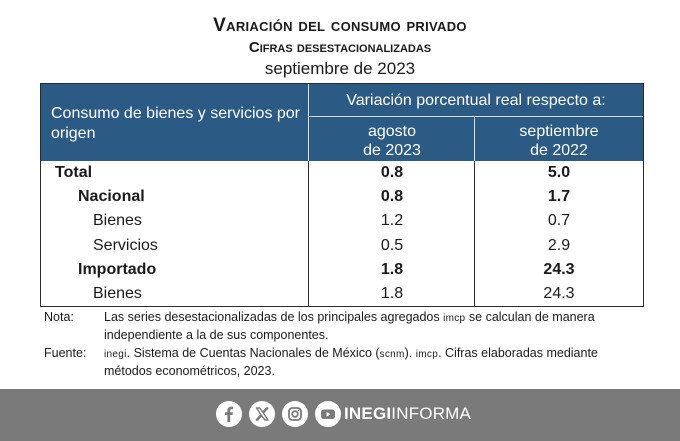 Image resolution: width=680 pixels, height=441 pixels. Describe the element at coordinates (559, 221) in the screenshot. I see `row-value-septiembre: 0.7` at that location.